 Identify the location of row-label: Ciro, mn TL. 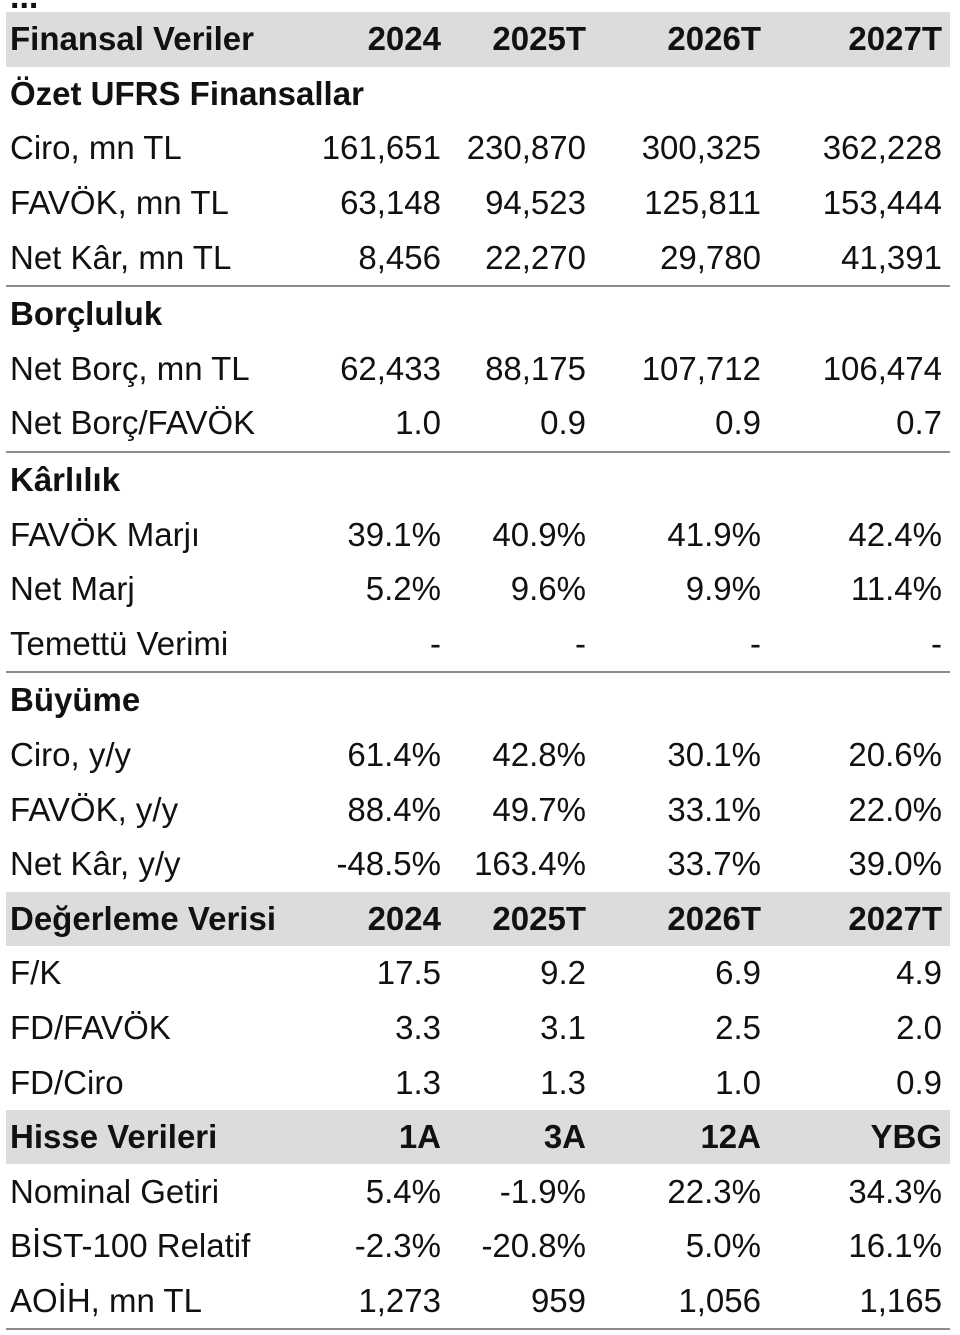
(96, 148).